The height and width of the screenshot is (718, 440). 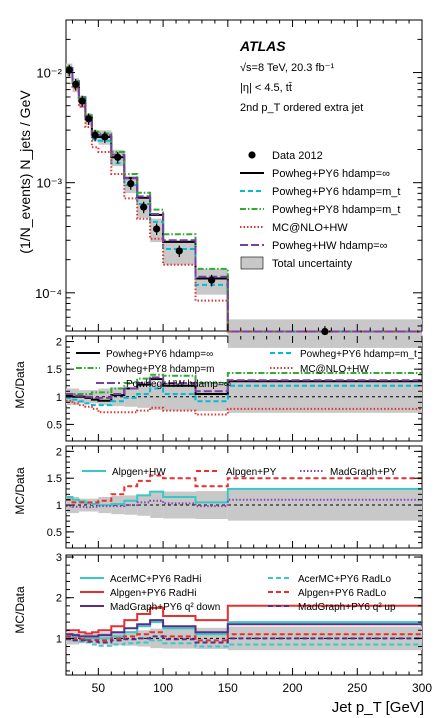 What do you see at coordinates (139, 472) in the screenshot?
I see `ratio-legend-label: Alpgen+HW` at bounding box center [139, 472].